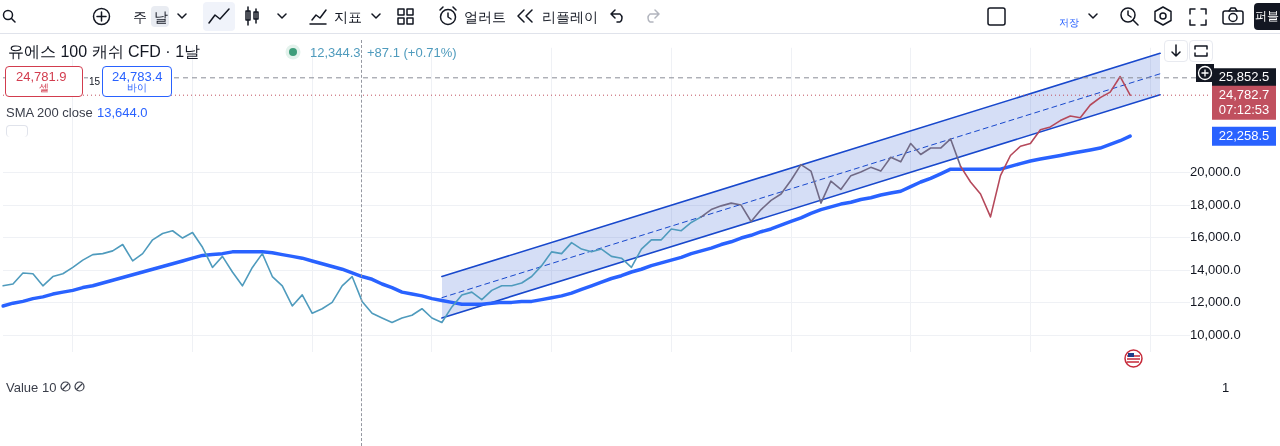 Image resolution: width=1280 pixels, height=446 pixels. What do you see at coordinates (49, 112) in the screenshot?
I see `annotation: SMA 200 close` at bounding box center [49, 112].